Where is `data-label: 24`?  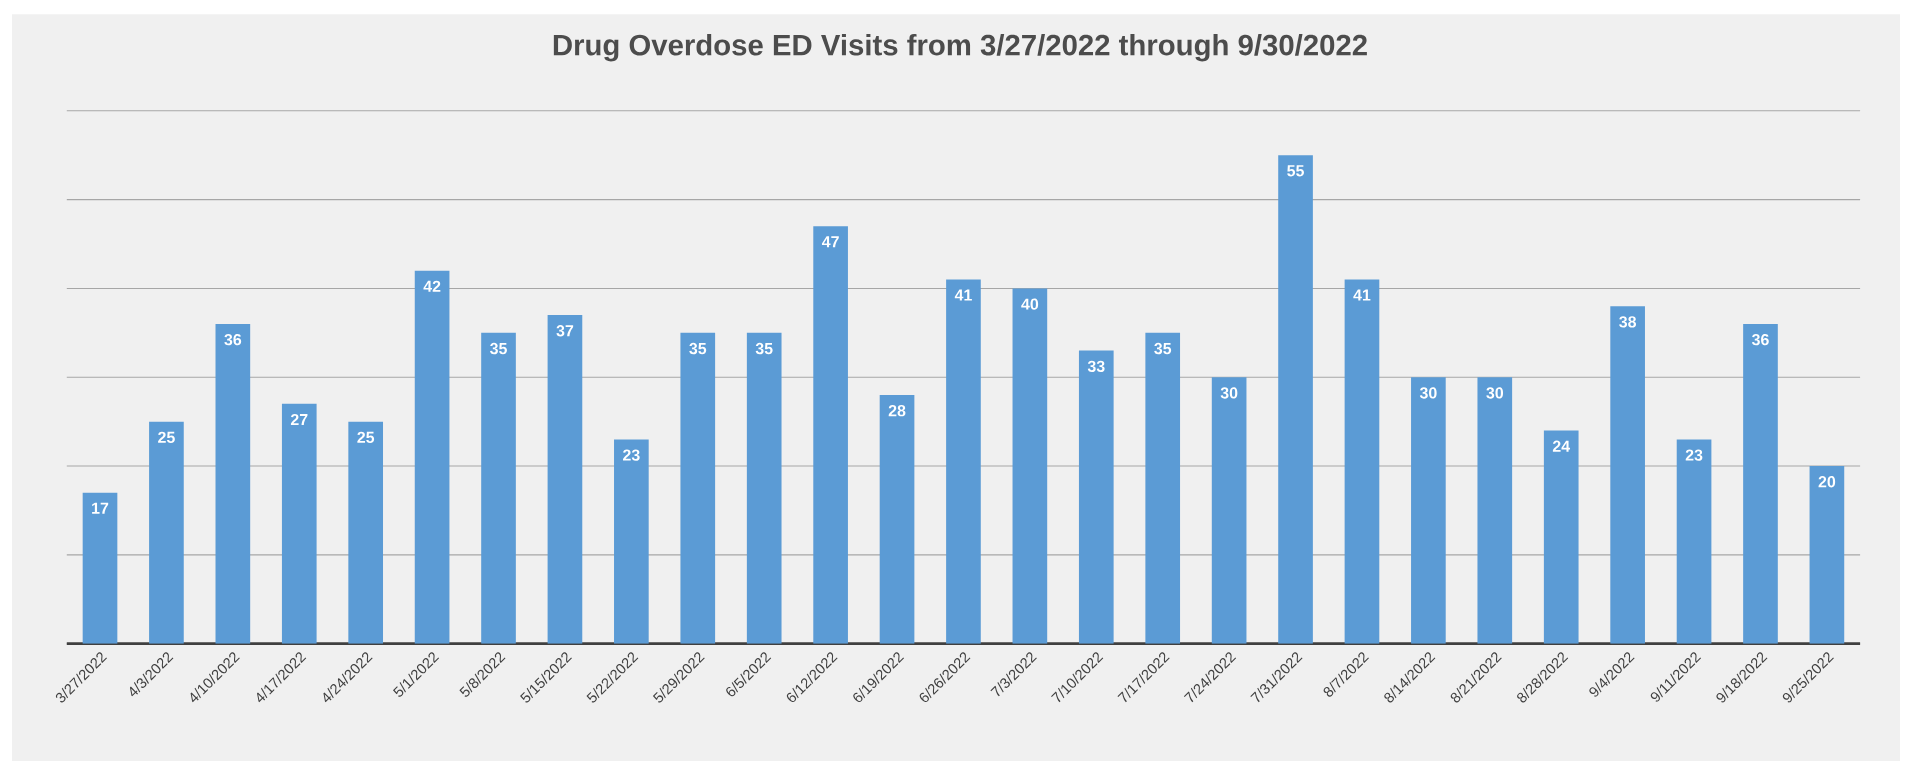 data-label: 24 is located at coordinates (1561, 446).